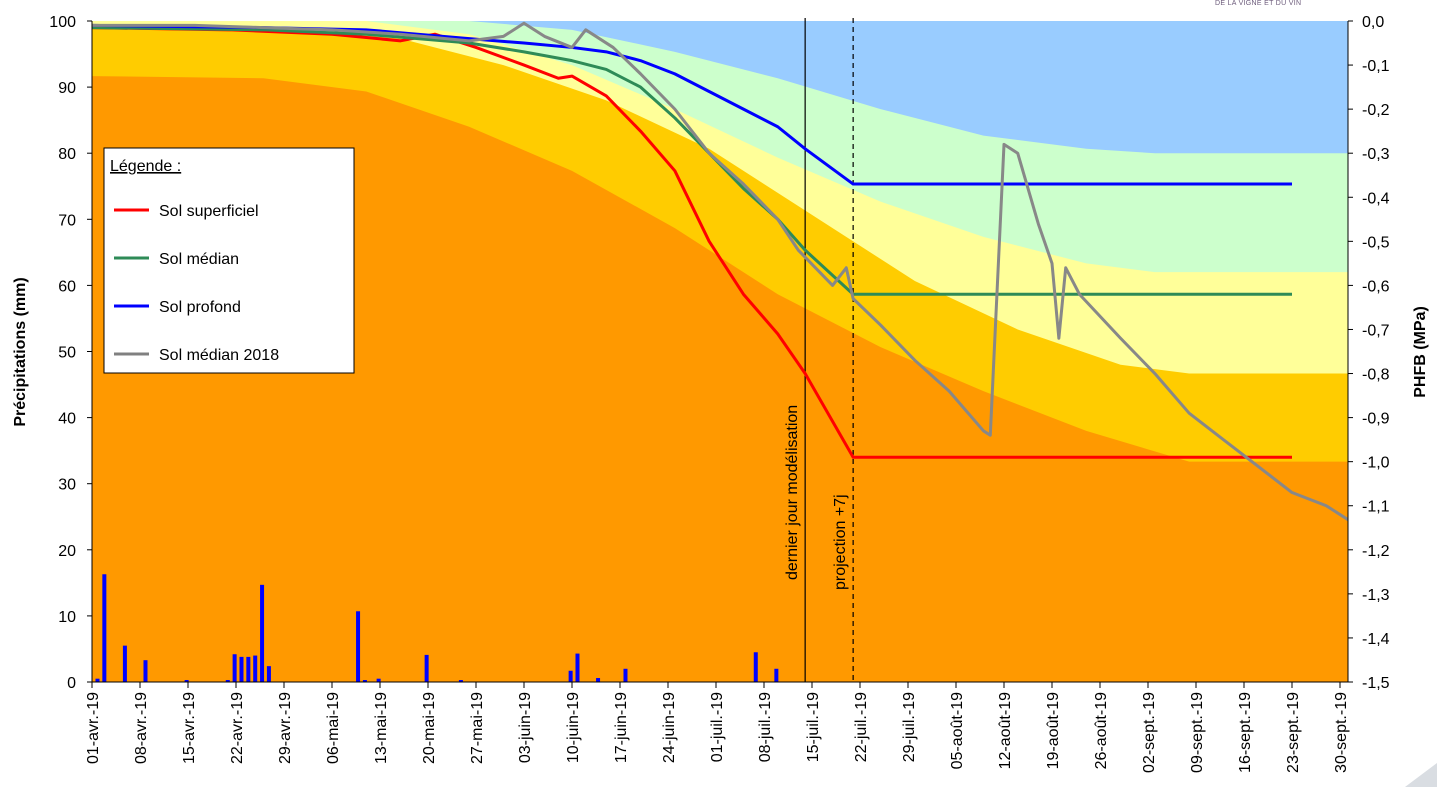  What do you see at coordinates (792, 492) in the screenshot?
I see `vline-label: dernier jour modélisation` at bounding box center [792, 492].